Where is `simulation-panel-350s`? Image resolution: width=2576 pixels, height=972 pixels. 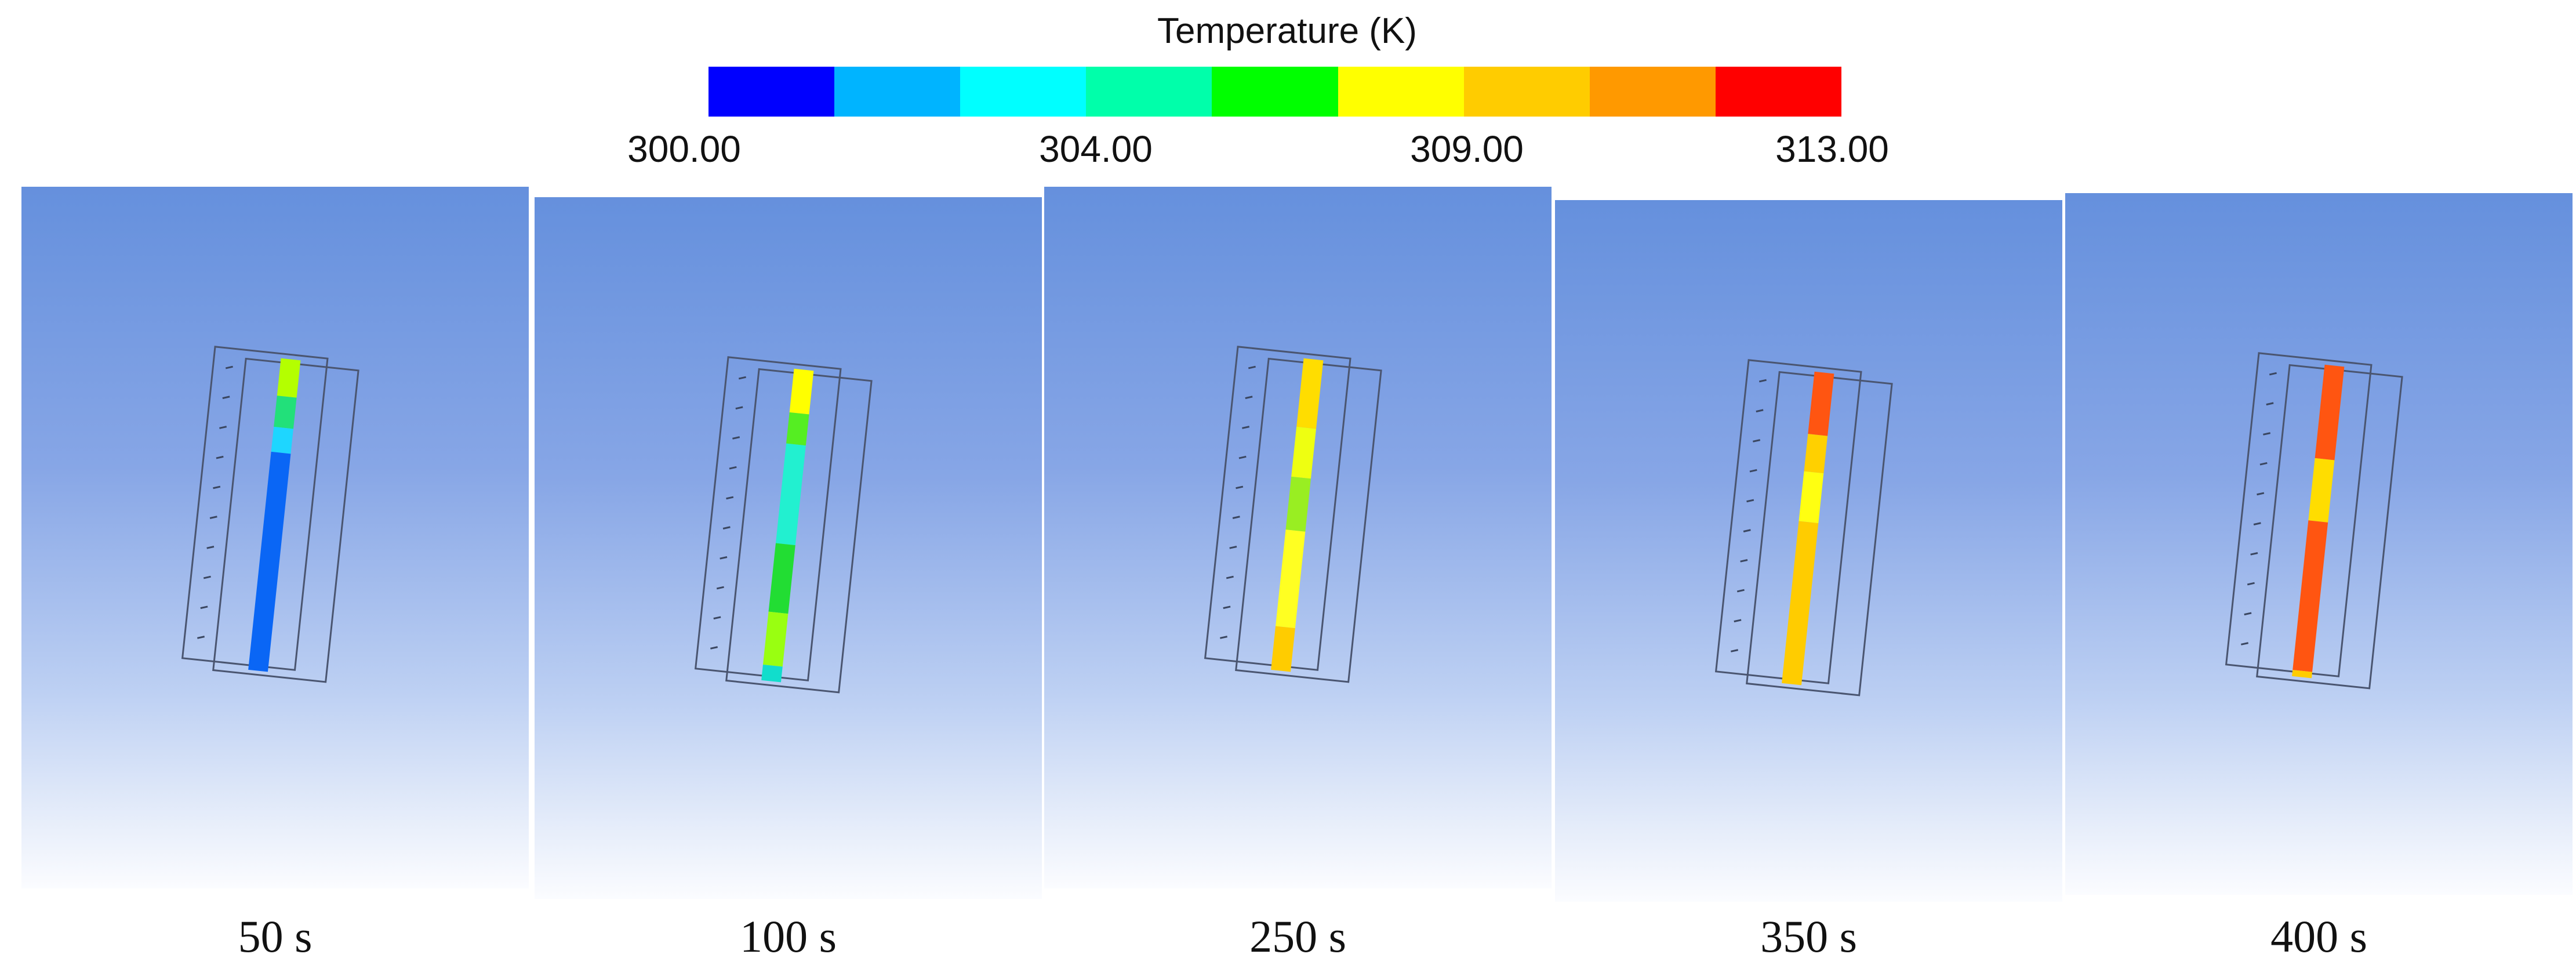
simulation-panel-350s is located at coordinates (1808, 551).